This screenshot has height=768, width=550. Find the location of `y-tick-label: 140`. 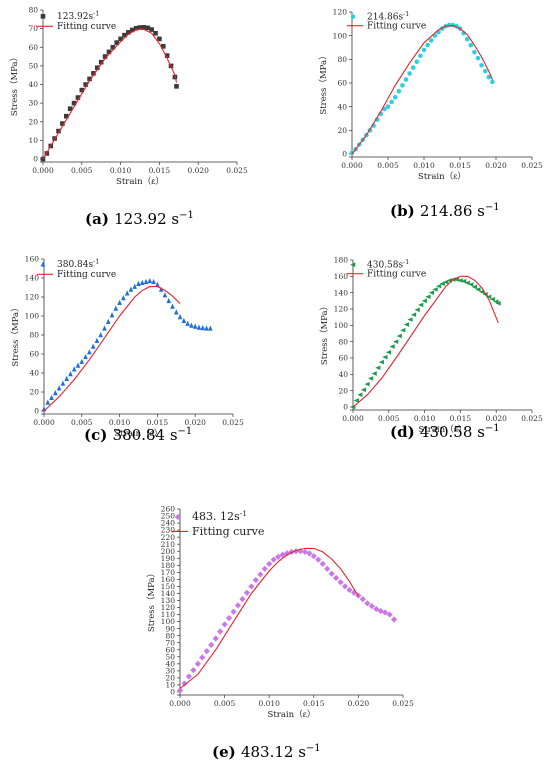

y-tick-label: 140 is located at coordinates (341, 292).